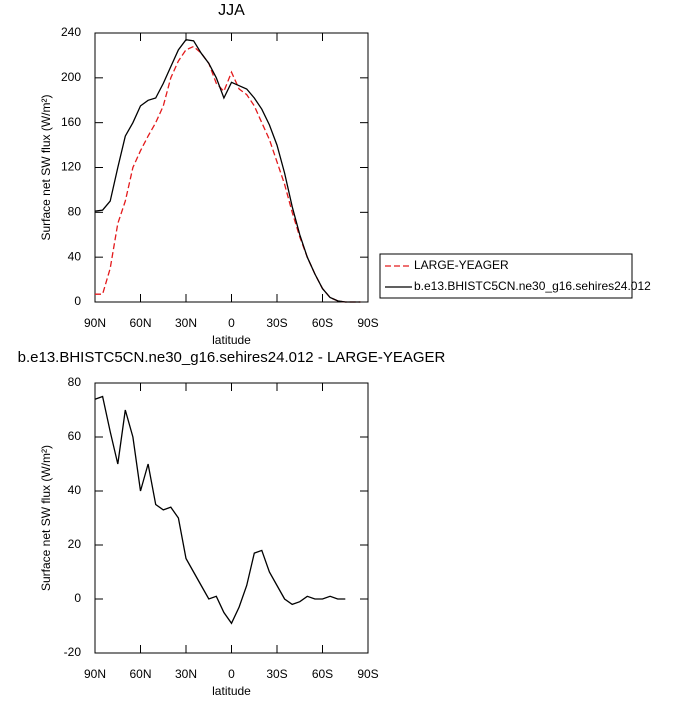 The height and width of the screenshot is (705, 700). What do you see at coordinates (73, 652) in the screenshot?
I see `y-tick-label: -20` at bounding box center [73, 652].